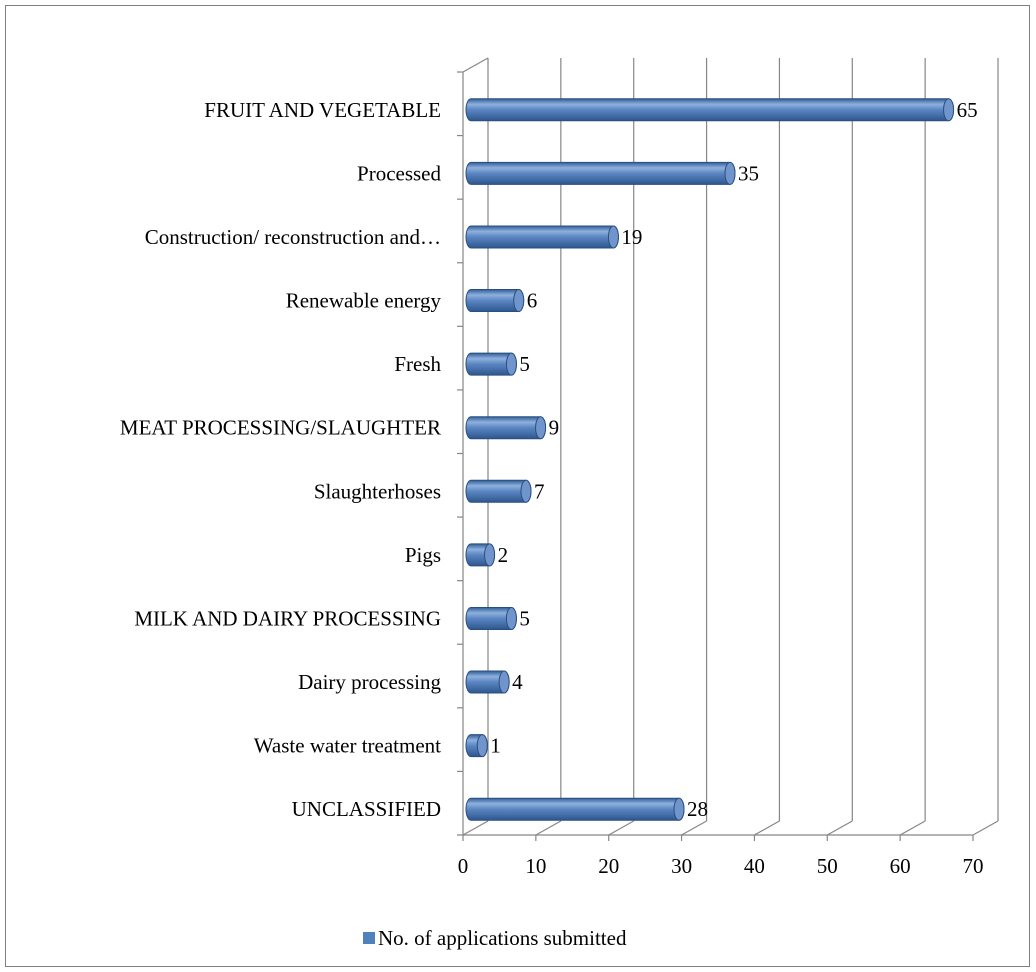 This screenshot has width=1036, height=972. Describe the element at coordinates (463, 866) in the screenshot. I see `x-tick-label: 0` at that location.